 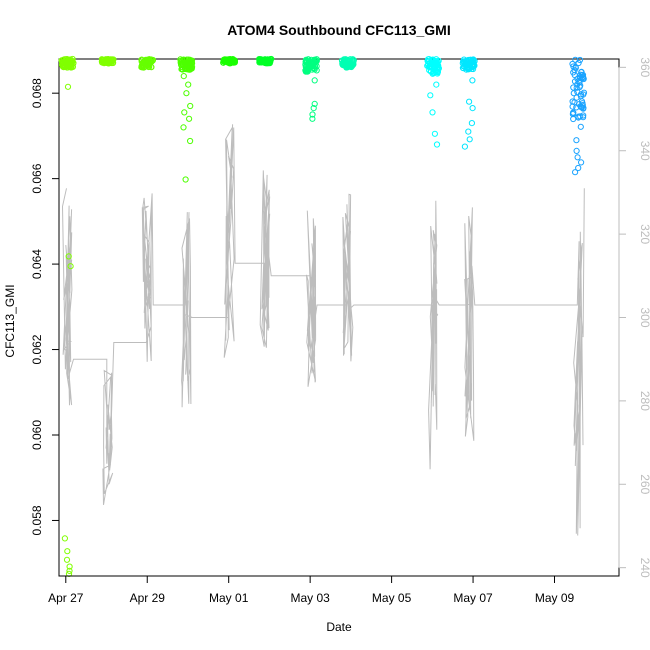 What do you see at coordinates (37, 520) in the screenshot?
I see `y-tick-label: 0.058` at bounding box center [37, 520].